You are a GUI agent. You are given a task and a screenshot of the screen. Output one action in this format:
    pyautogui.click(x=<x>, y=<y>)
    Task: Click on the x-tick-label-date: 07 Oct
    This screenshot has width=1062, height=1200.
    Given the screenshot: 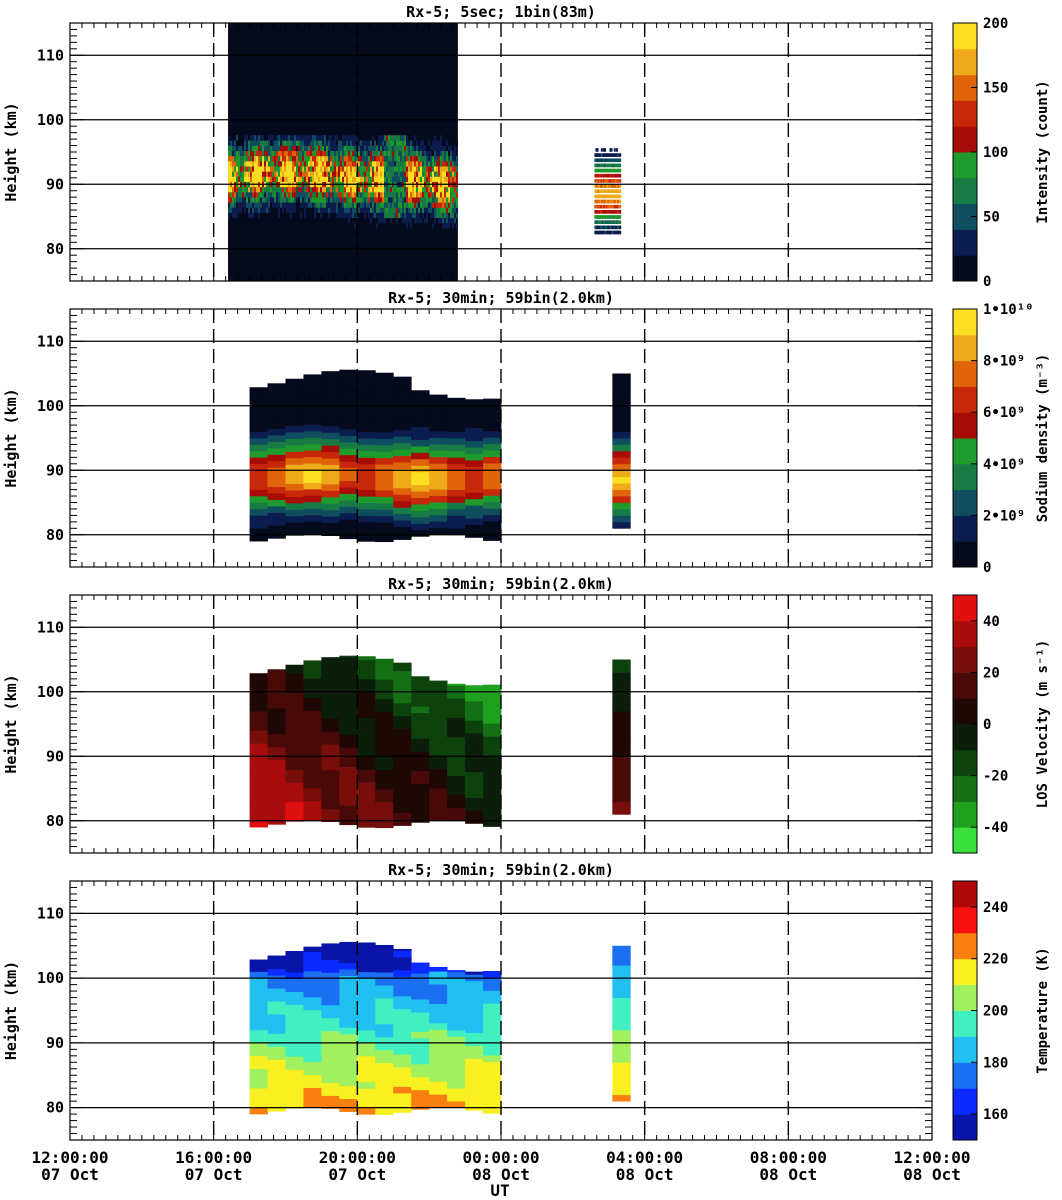 What is the action you would take?
    pyautogui.click(x=70, y=1174)
    